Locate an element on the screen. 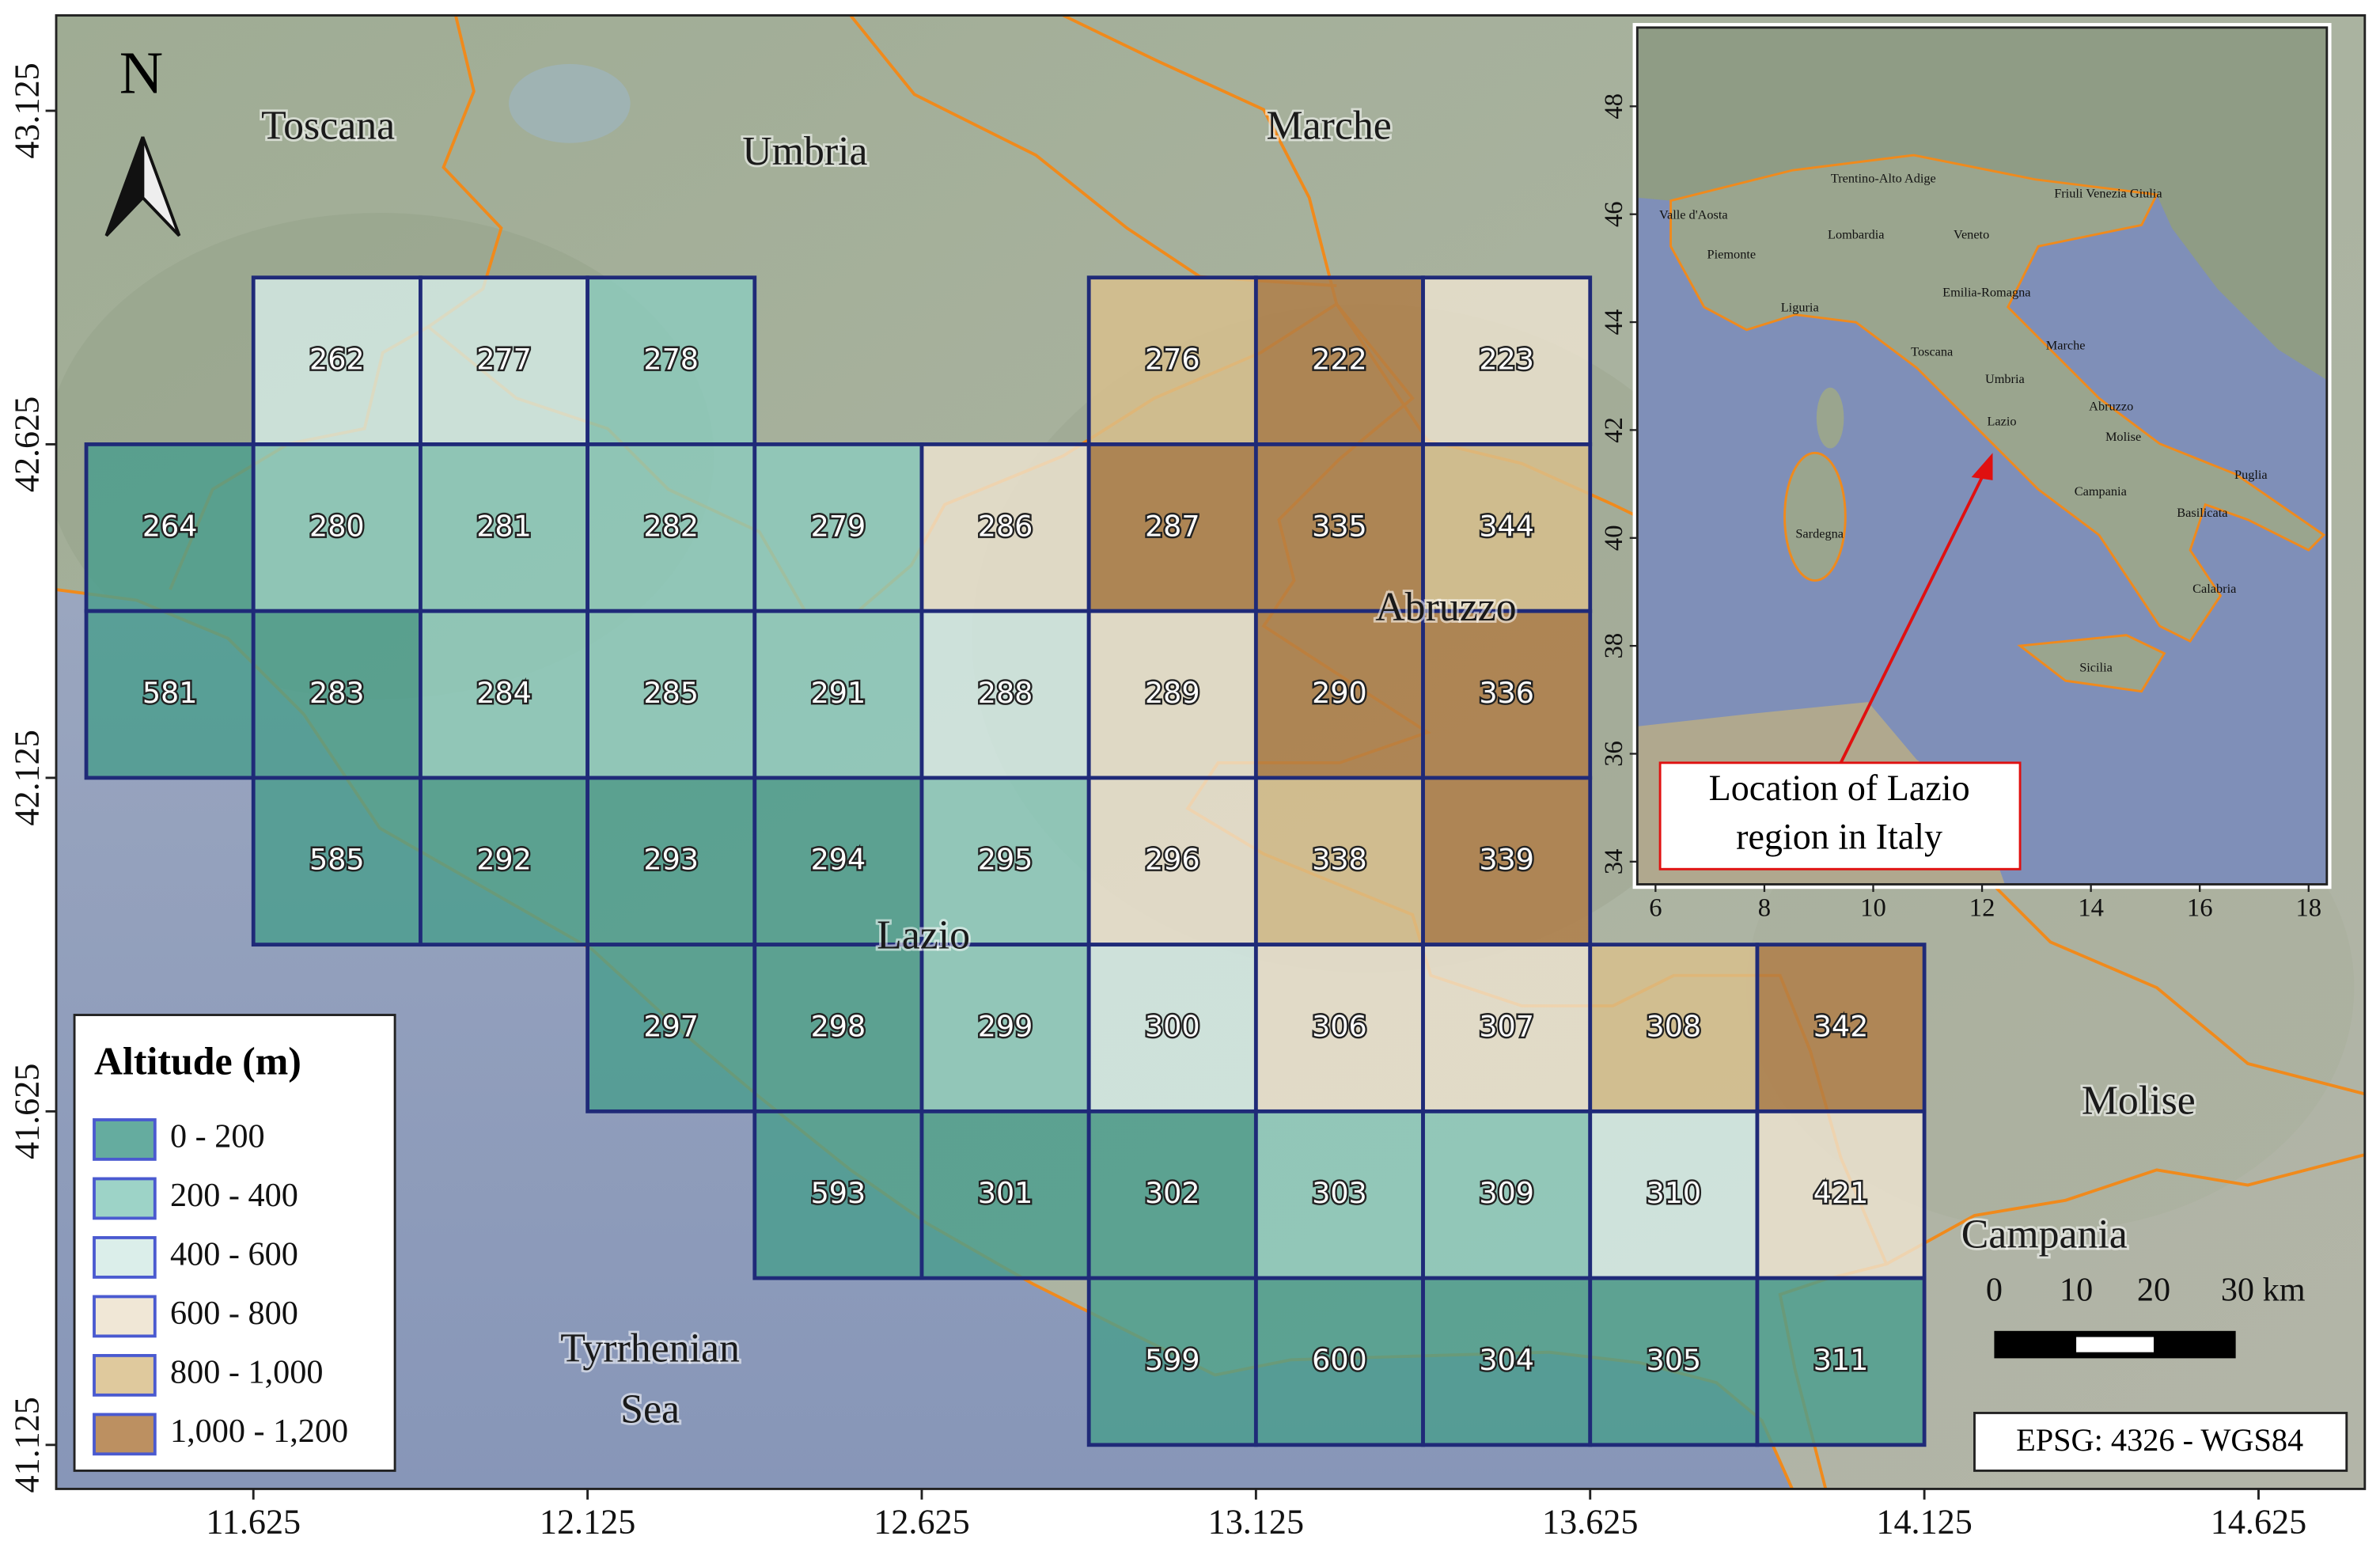  x-tick-label: 14.625 is located at coordinates (2258, 1523).